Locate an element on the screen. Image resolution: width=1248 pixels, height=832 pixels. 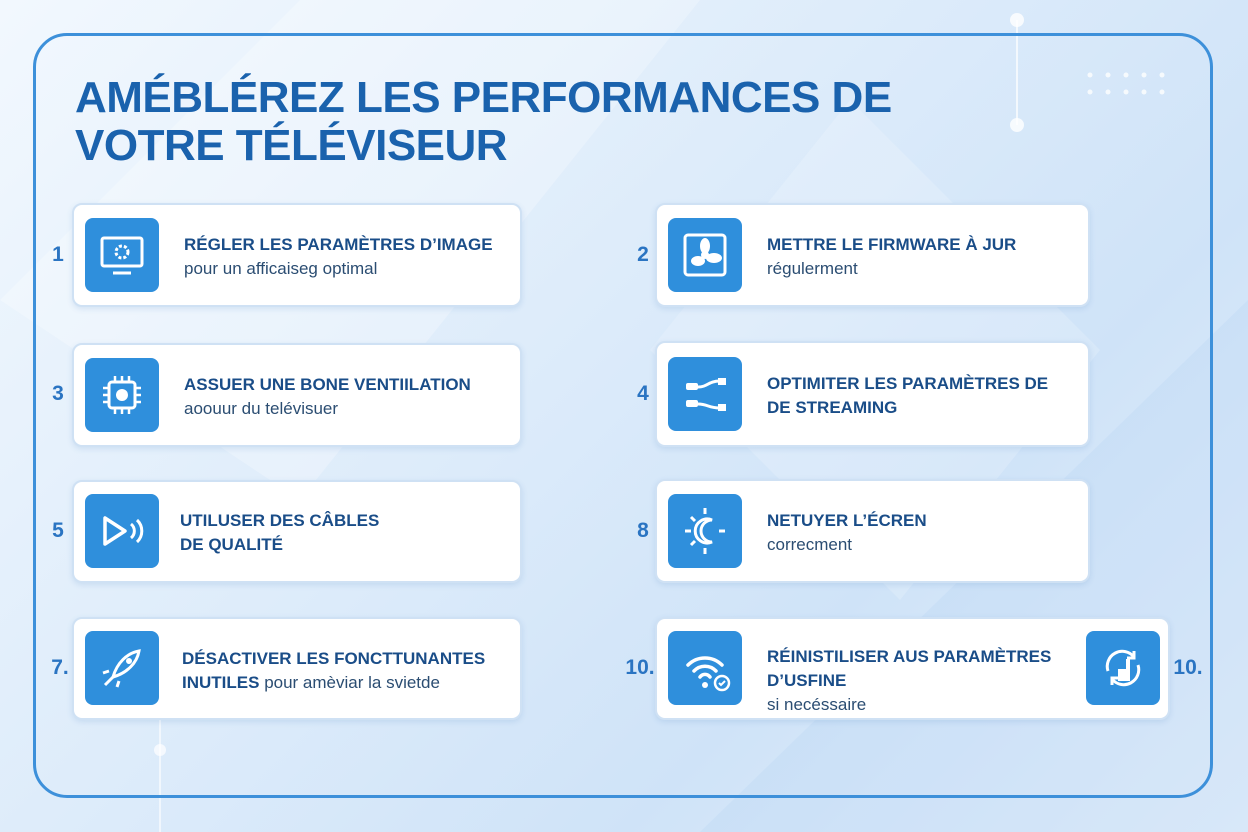
item-number: 7. is located at coordinates (60, 667).